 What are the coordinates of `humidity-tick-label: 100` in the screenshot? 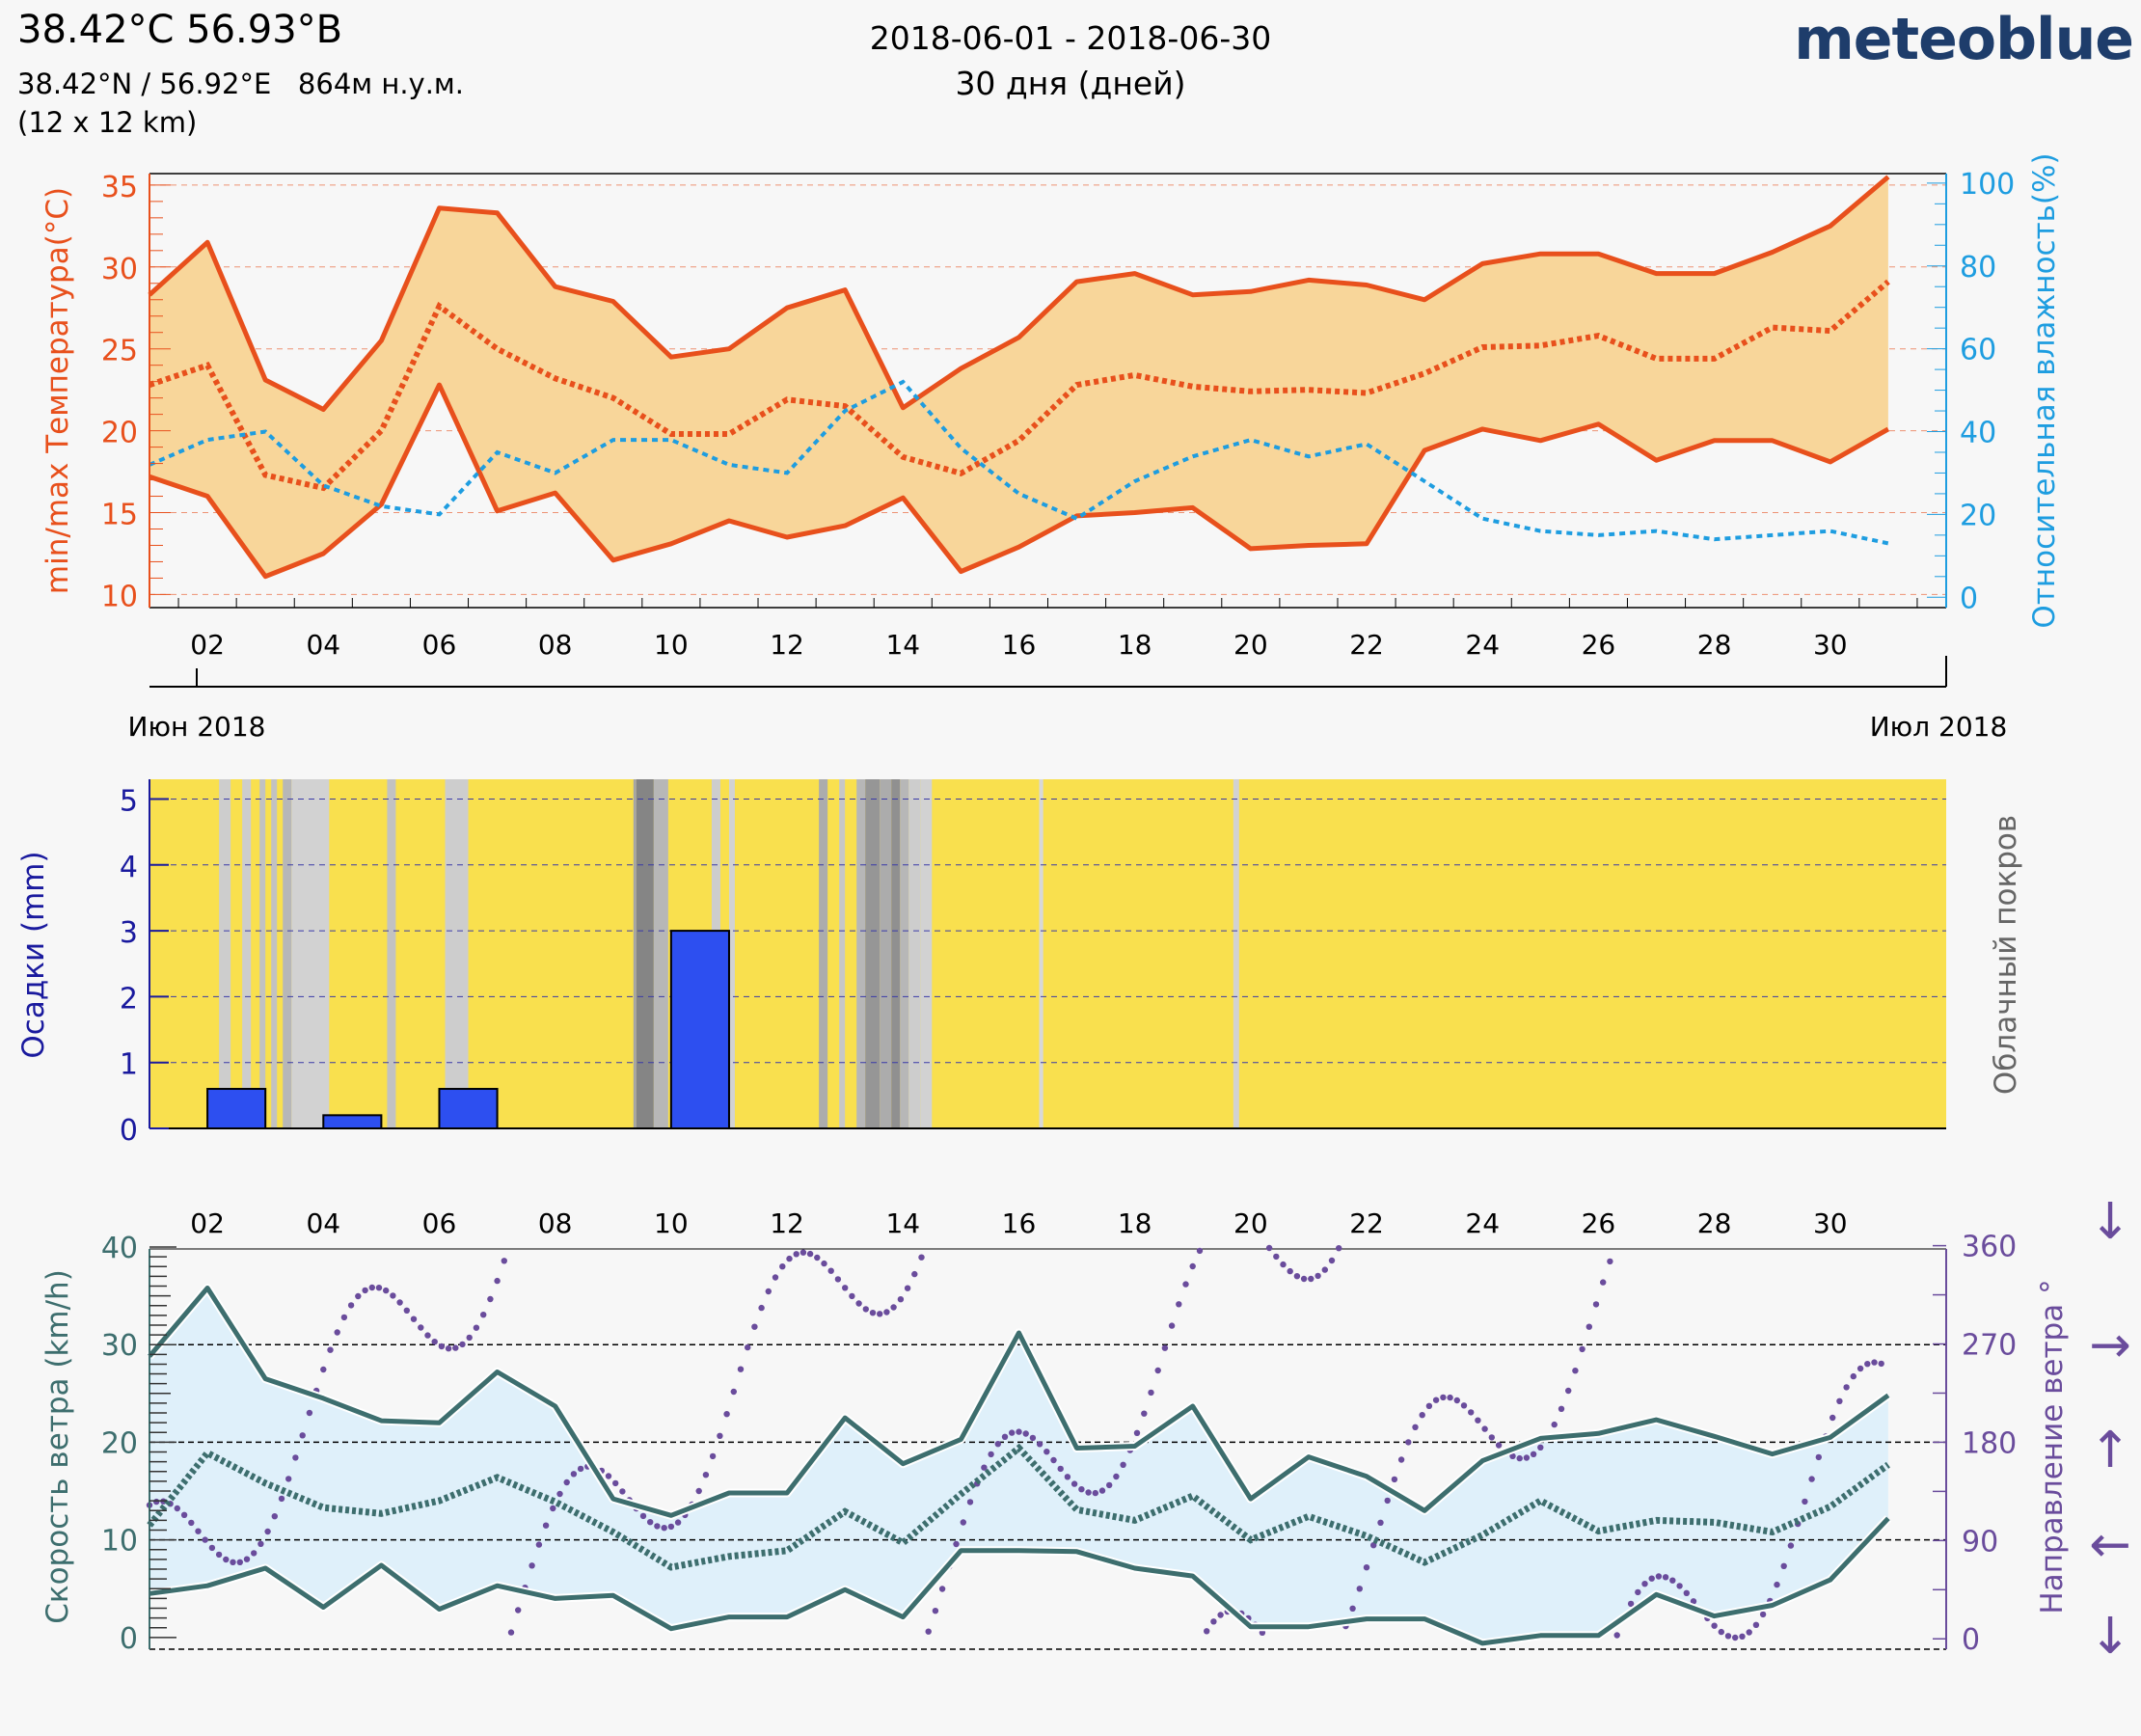 It's located at (1988, 185).